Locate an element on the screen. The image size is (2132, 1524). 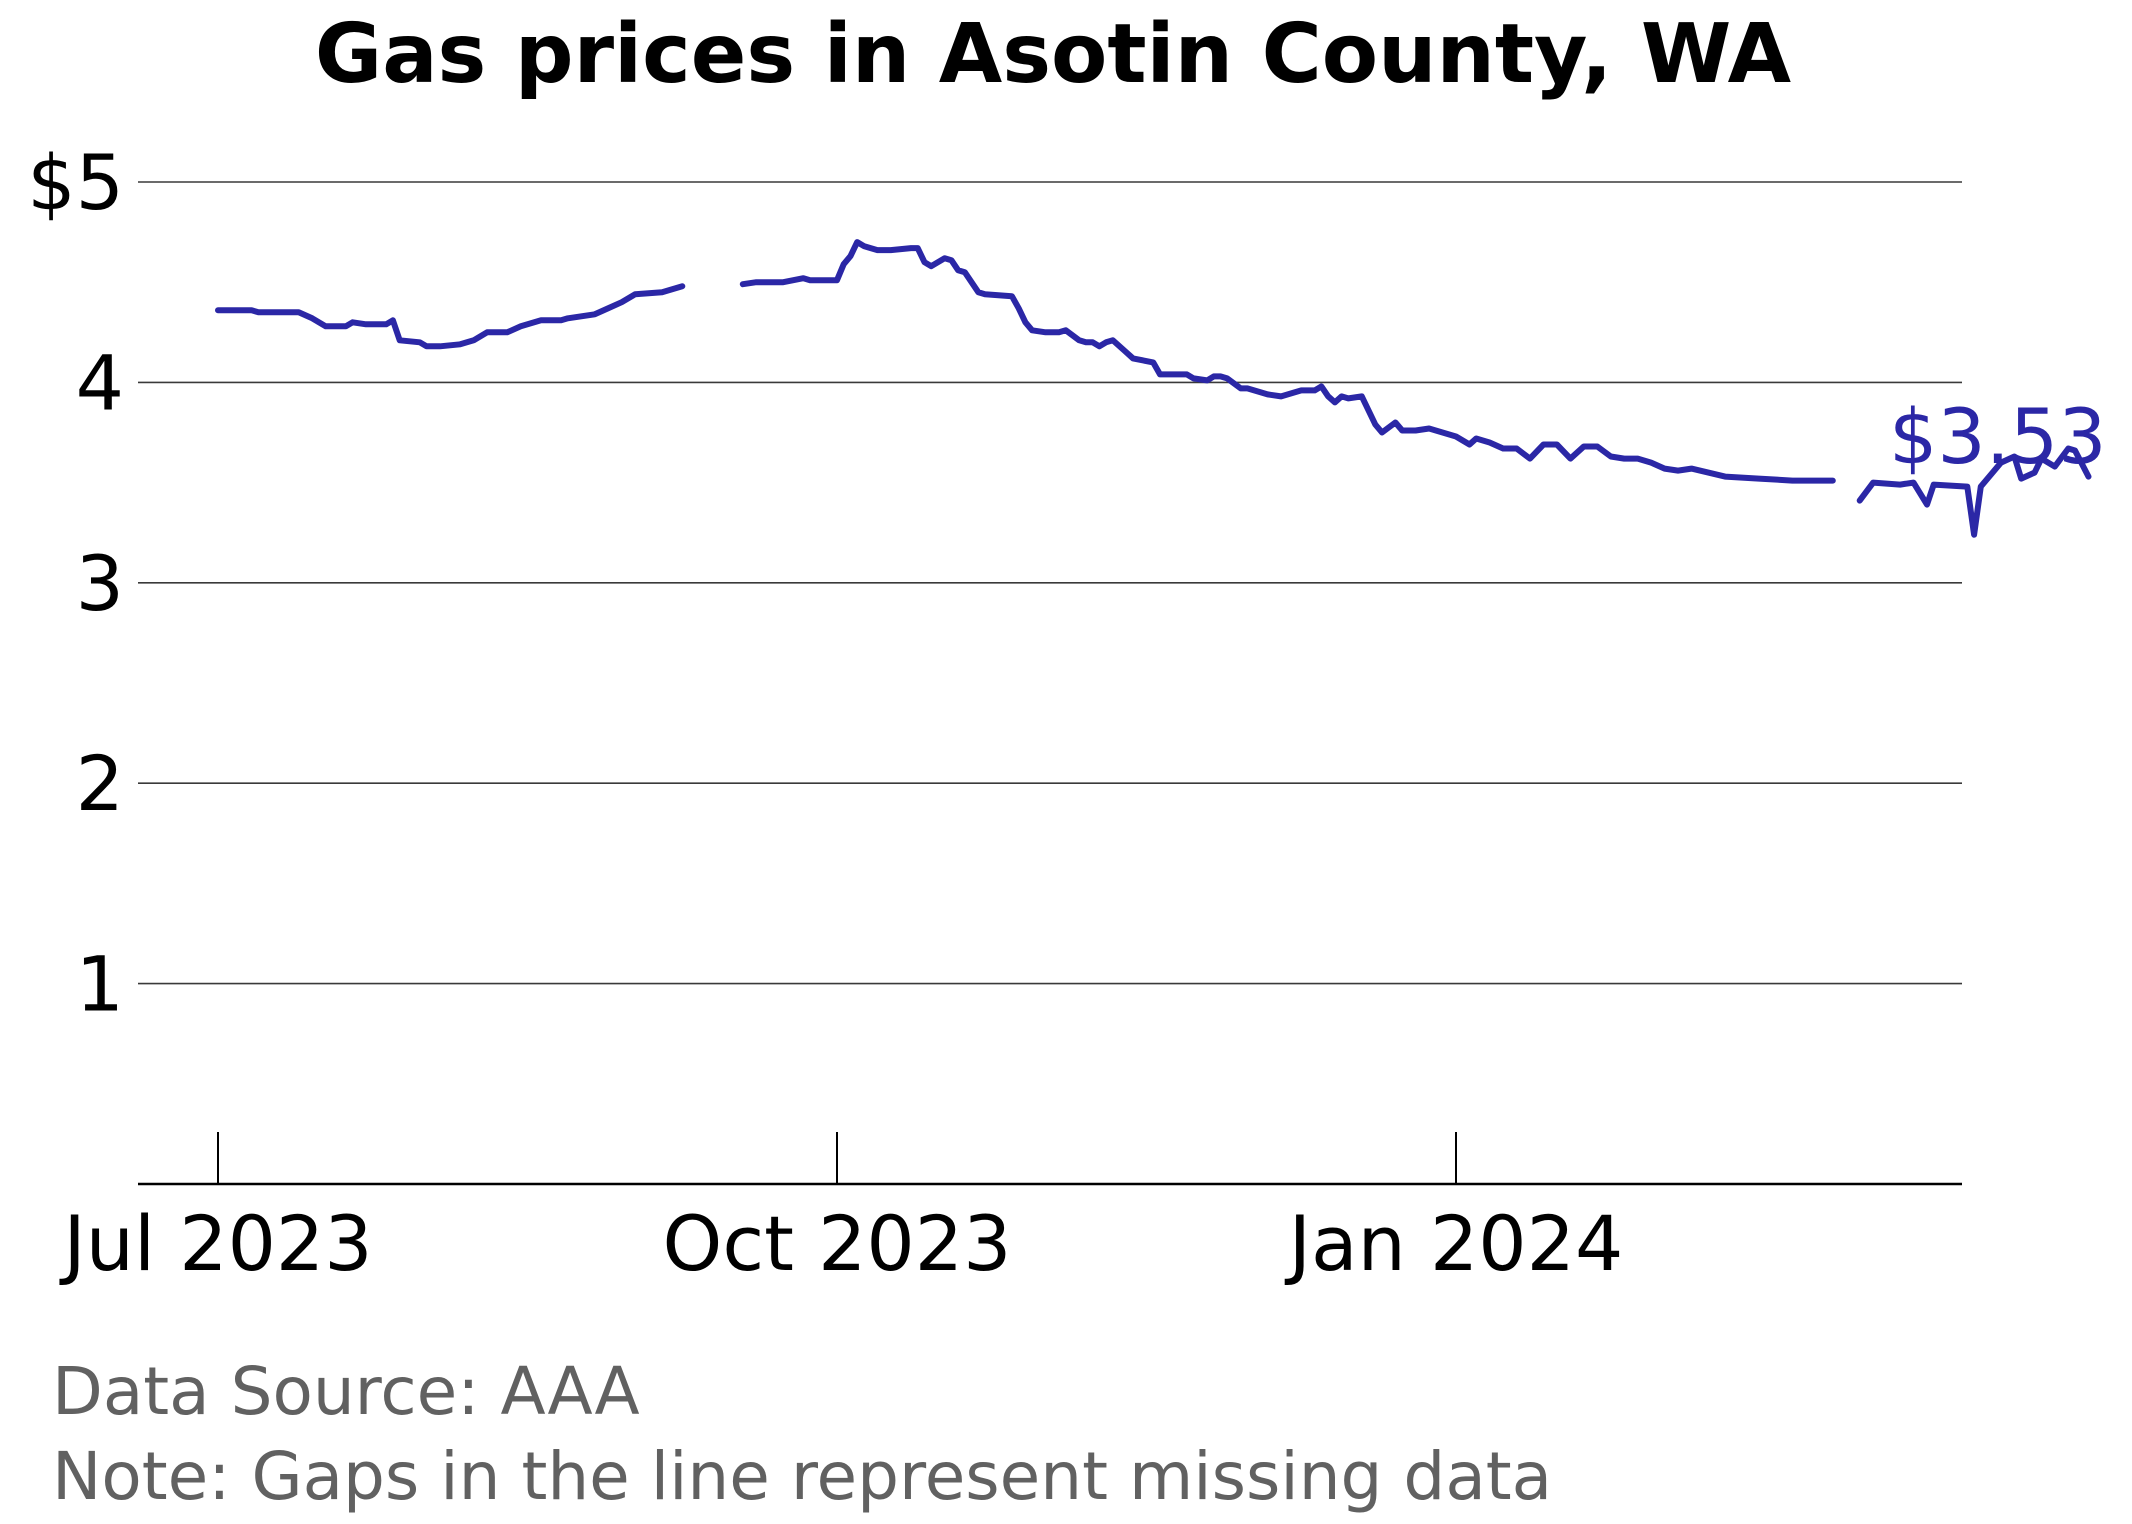
x-axis-ticks: Jul 2023 Oct 2023 Jan 2024 is located at coordinates (841, 1210).